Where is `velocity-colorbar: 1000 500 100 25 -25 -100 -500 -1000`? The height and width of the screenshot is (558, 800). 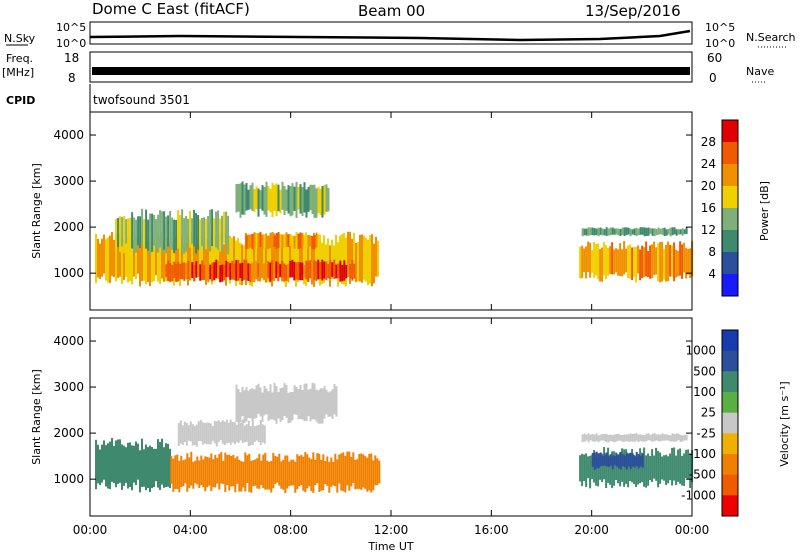 velocity-colorbar: 1000 500 100 25 -25 -100 -500 -1000 is located at coordinates (710, 423).